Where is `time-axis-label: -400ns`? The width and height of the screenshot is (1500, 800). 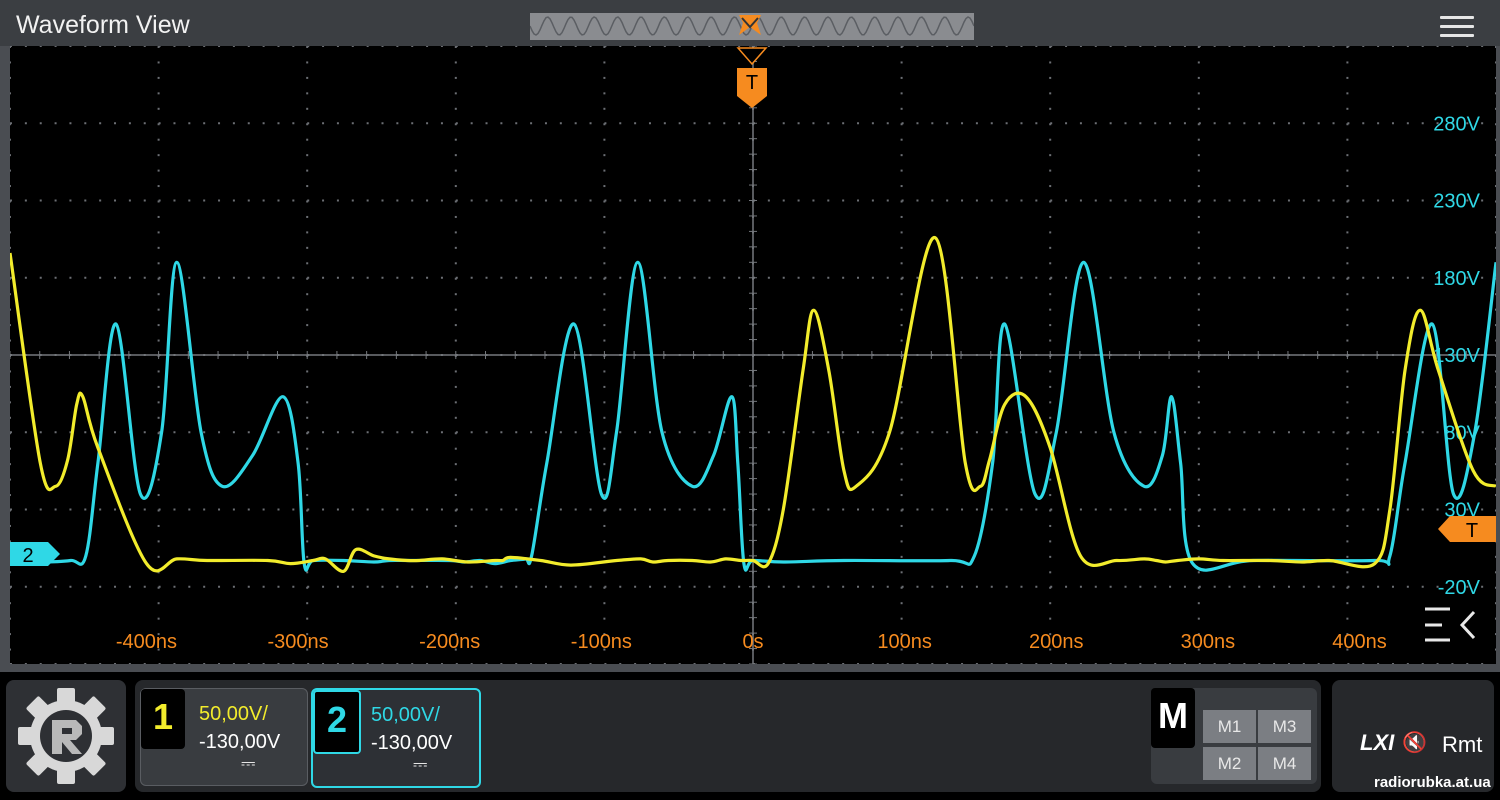
time-axis-label: -400ns is located at coordinates (146, 642).